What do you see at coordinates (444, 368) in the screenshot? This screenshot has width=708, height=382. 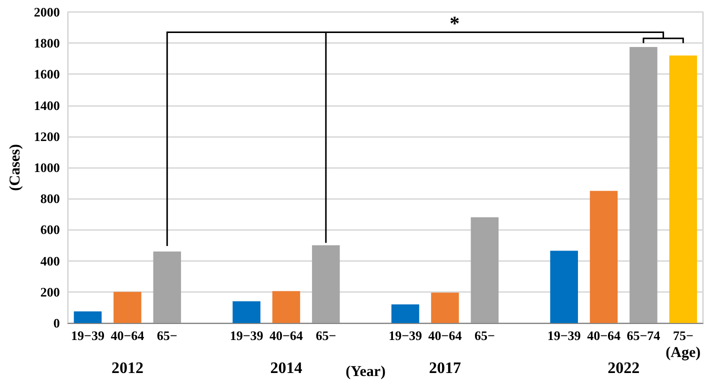 I see `text: 2017` at bounding box center [444, 368].